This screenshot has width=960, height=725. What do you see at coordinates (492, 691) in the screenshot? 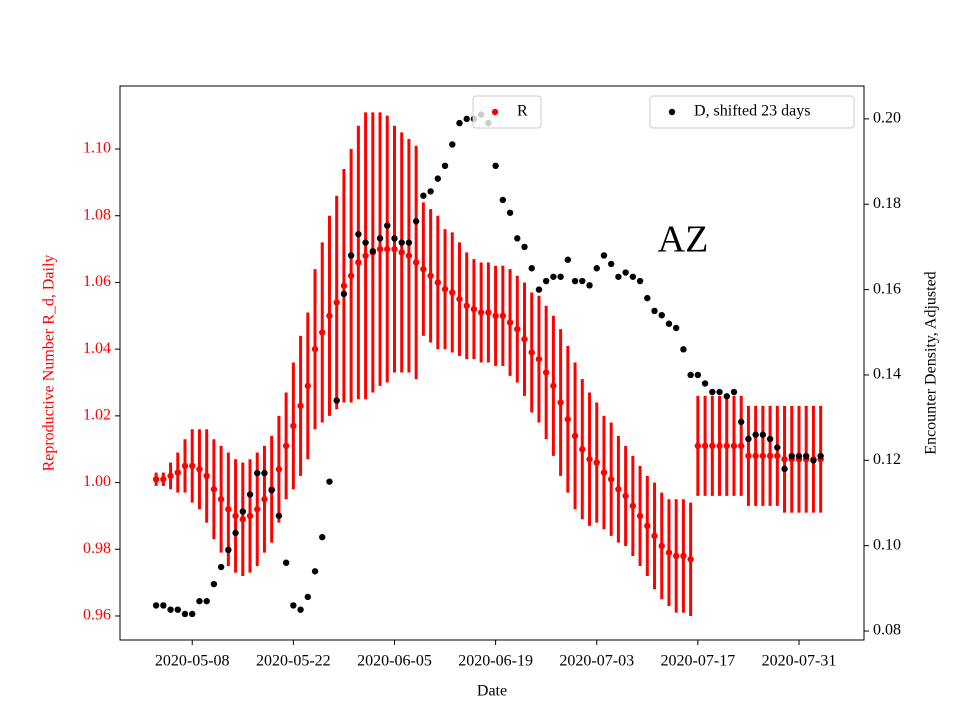
I see `x-axis-label: Date` at bounding box center [492, 691].